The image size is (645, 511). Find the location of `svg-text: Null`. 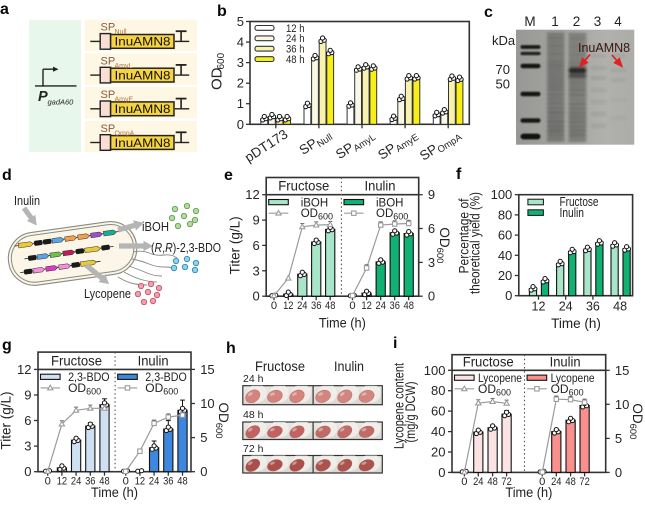

svg-text: Null is located at coordinates (121, 32).